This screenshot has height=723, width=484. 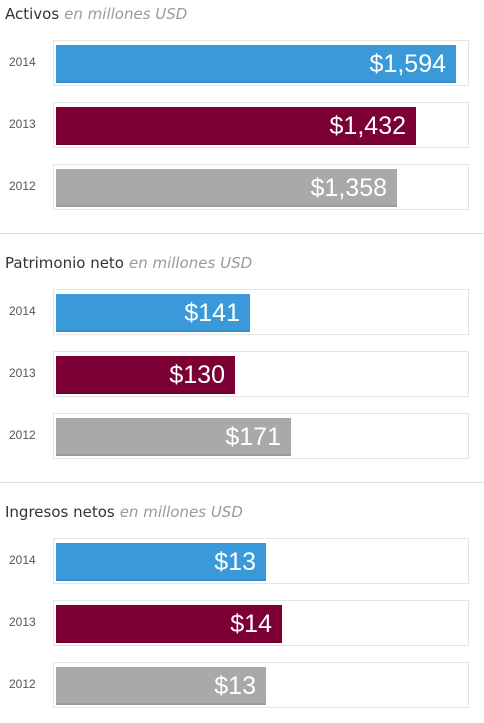 I want to click on bar-value-label: $171, so click(x=253, y=437).